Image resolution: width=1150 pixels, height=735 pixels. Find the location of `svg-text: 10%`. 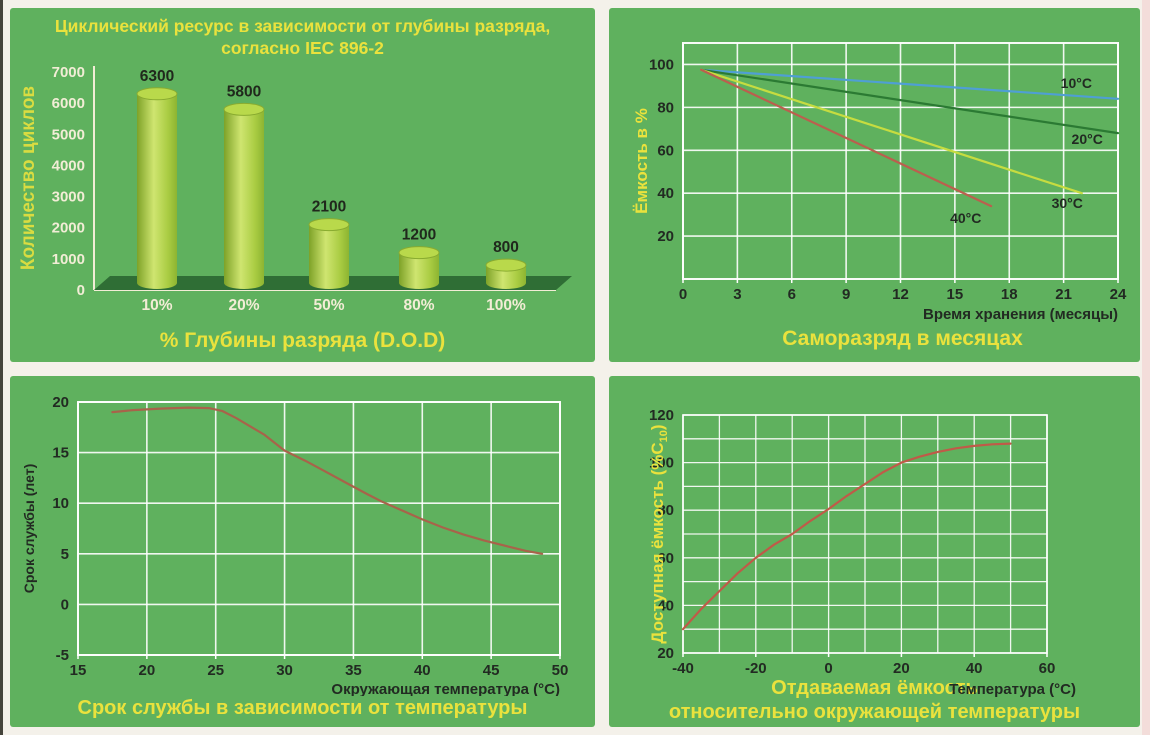

svg-text: 10% is located at coordinates (156, 305).